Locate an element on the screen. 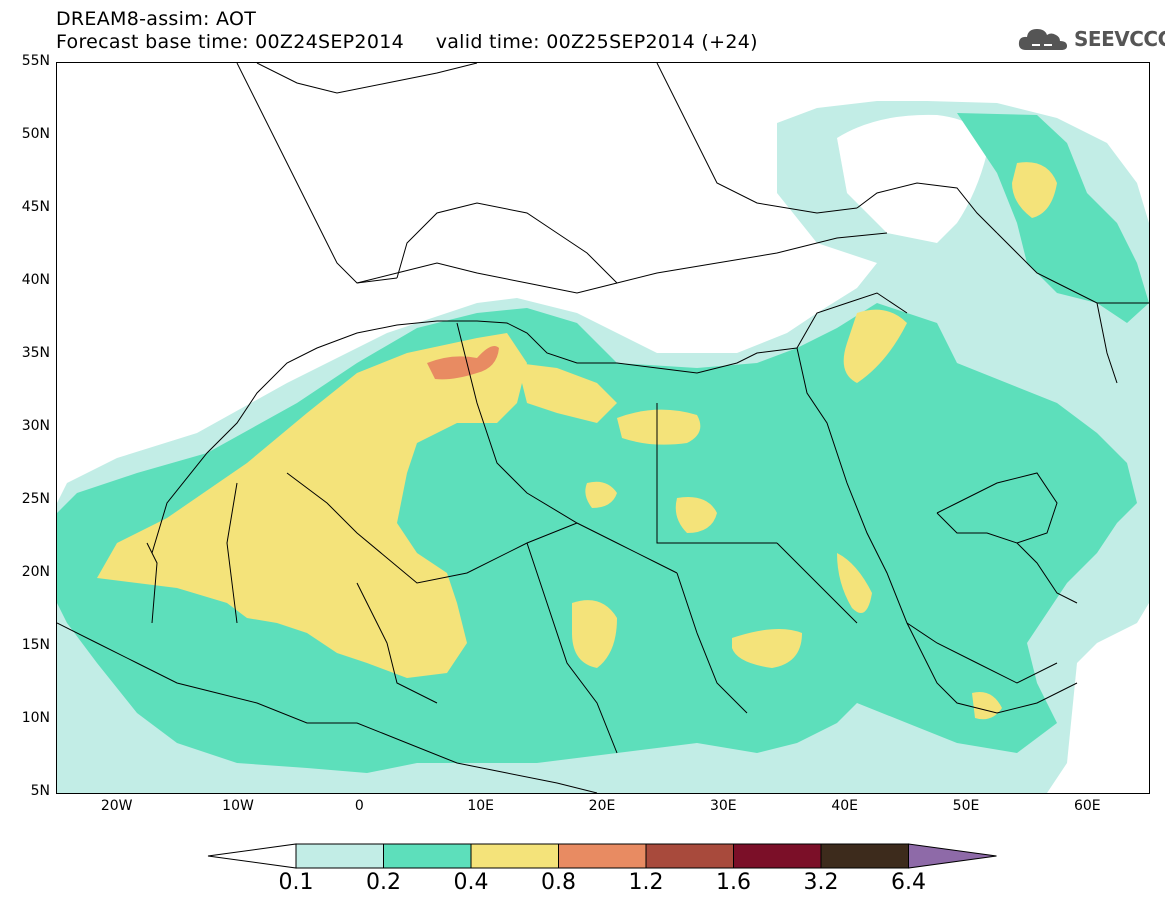  colorbar-high-arrow is located at coordinates (952, 856).